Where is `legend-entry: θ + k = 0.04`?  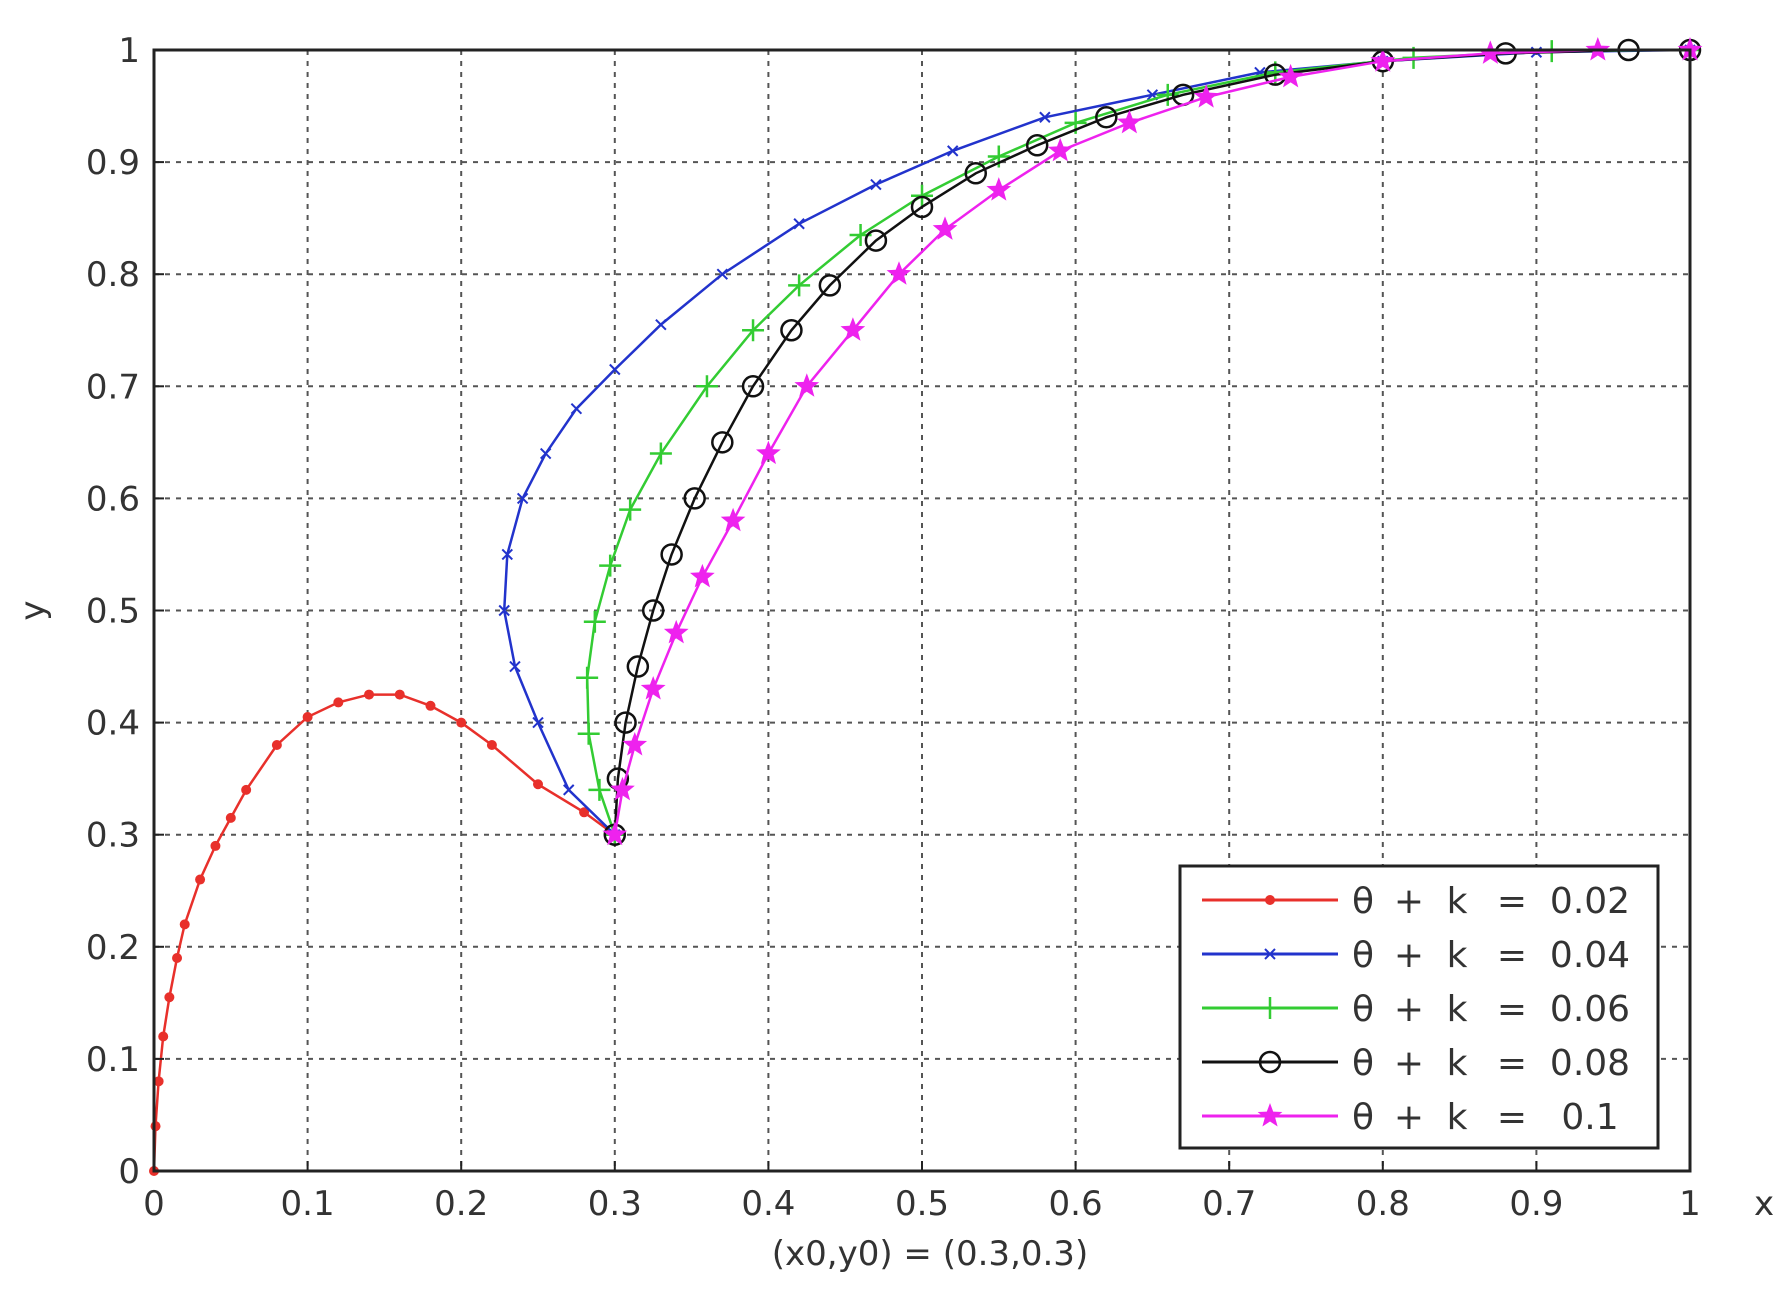
legend-entry: θ + k = 0.04 is located at coordinates (1416, 955).